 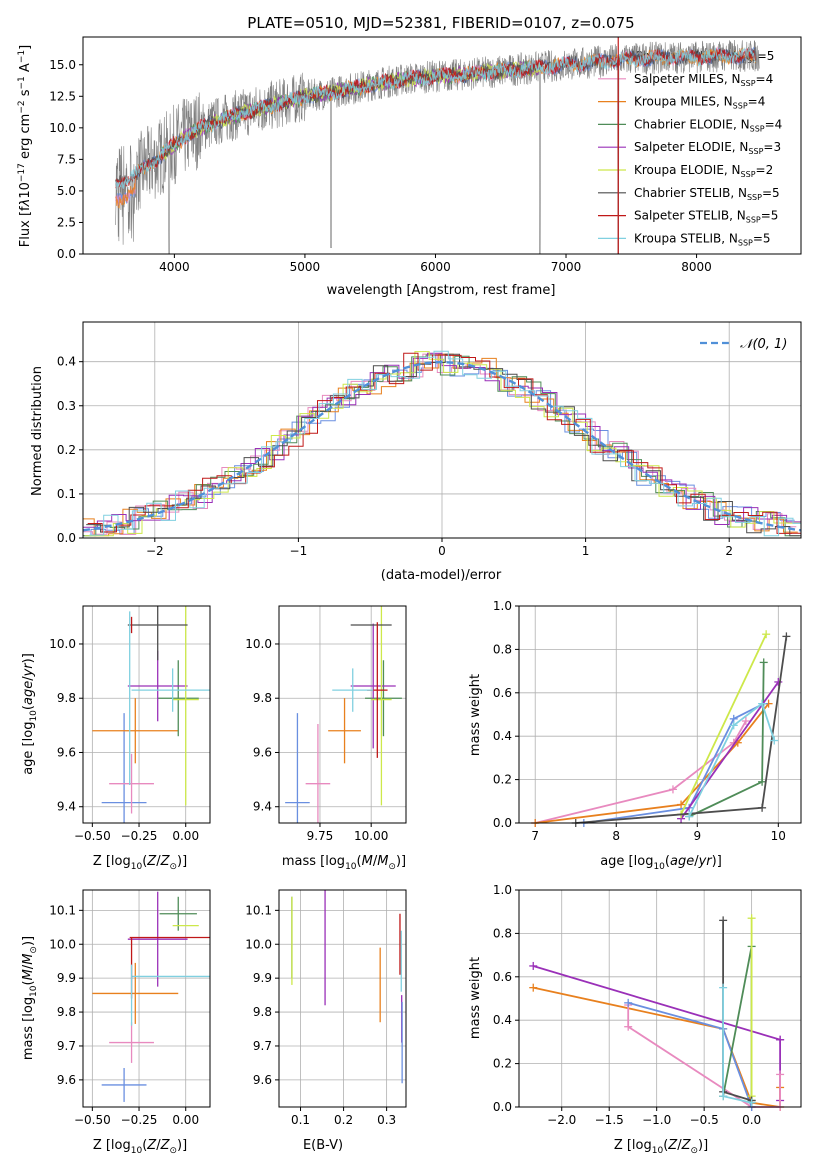 I want to click on legend-label-salpeter_stelib: Salpeter STELIB, NSSP=5, so click(x=706, y=217).